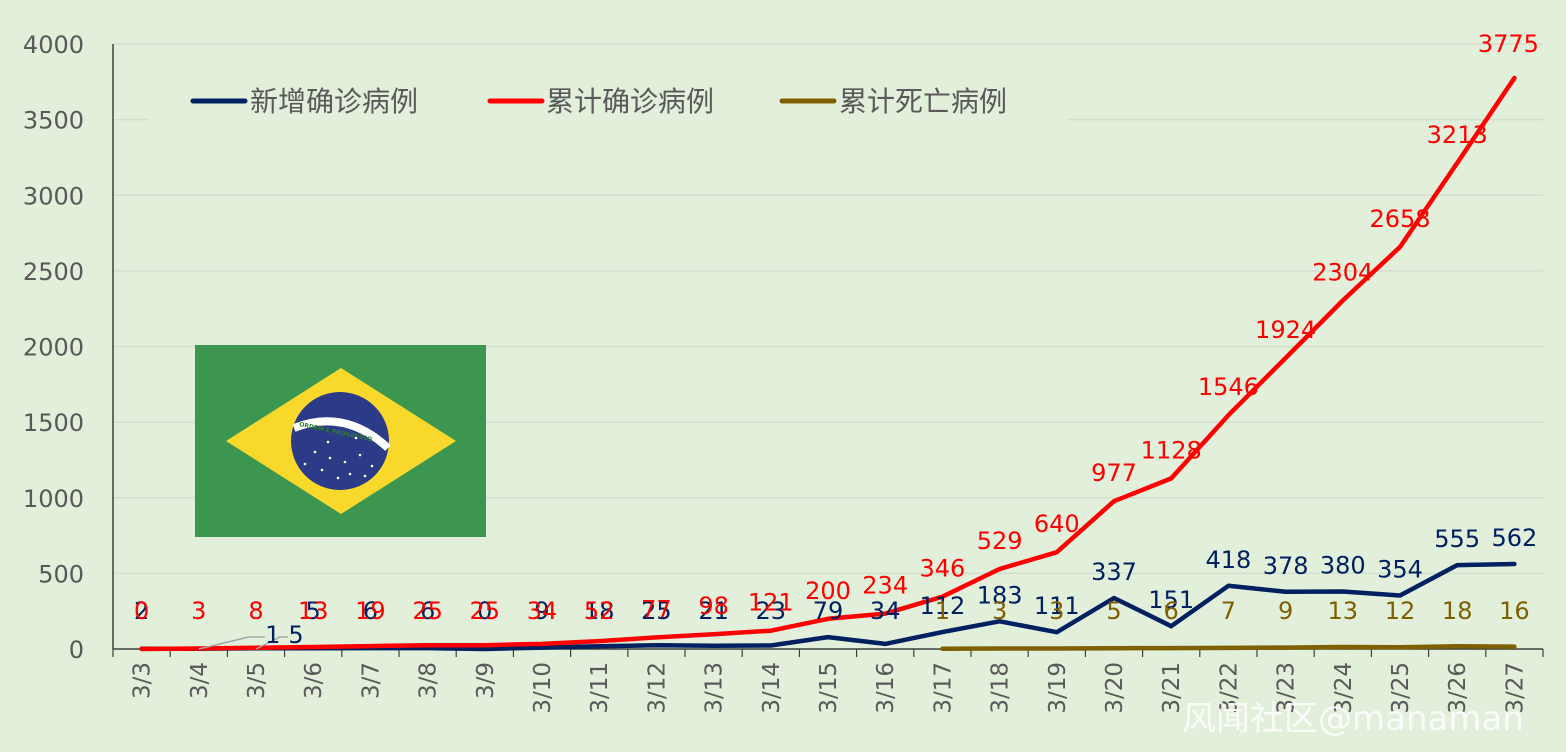  Describe the element at coordinates (1287, 688) in the screenshot. I see `x-tick-label: 3/23` at that location.